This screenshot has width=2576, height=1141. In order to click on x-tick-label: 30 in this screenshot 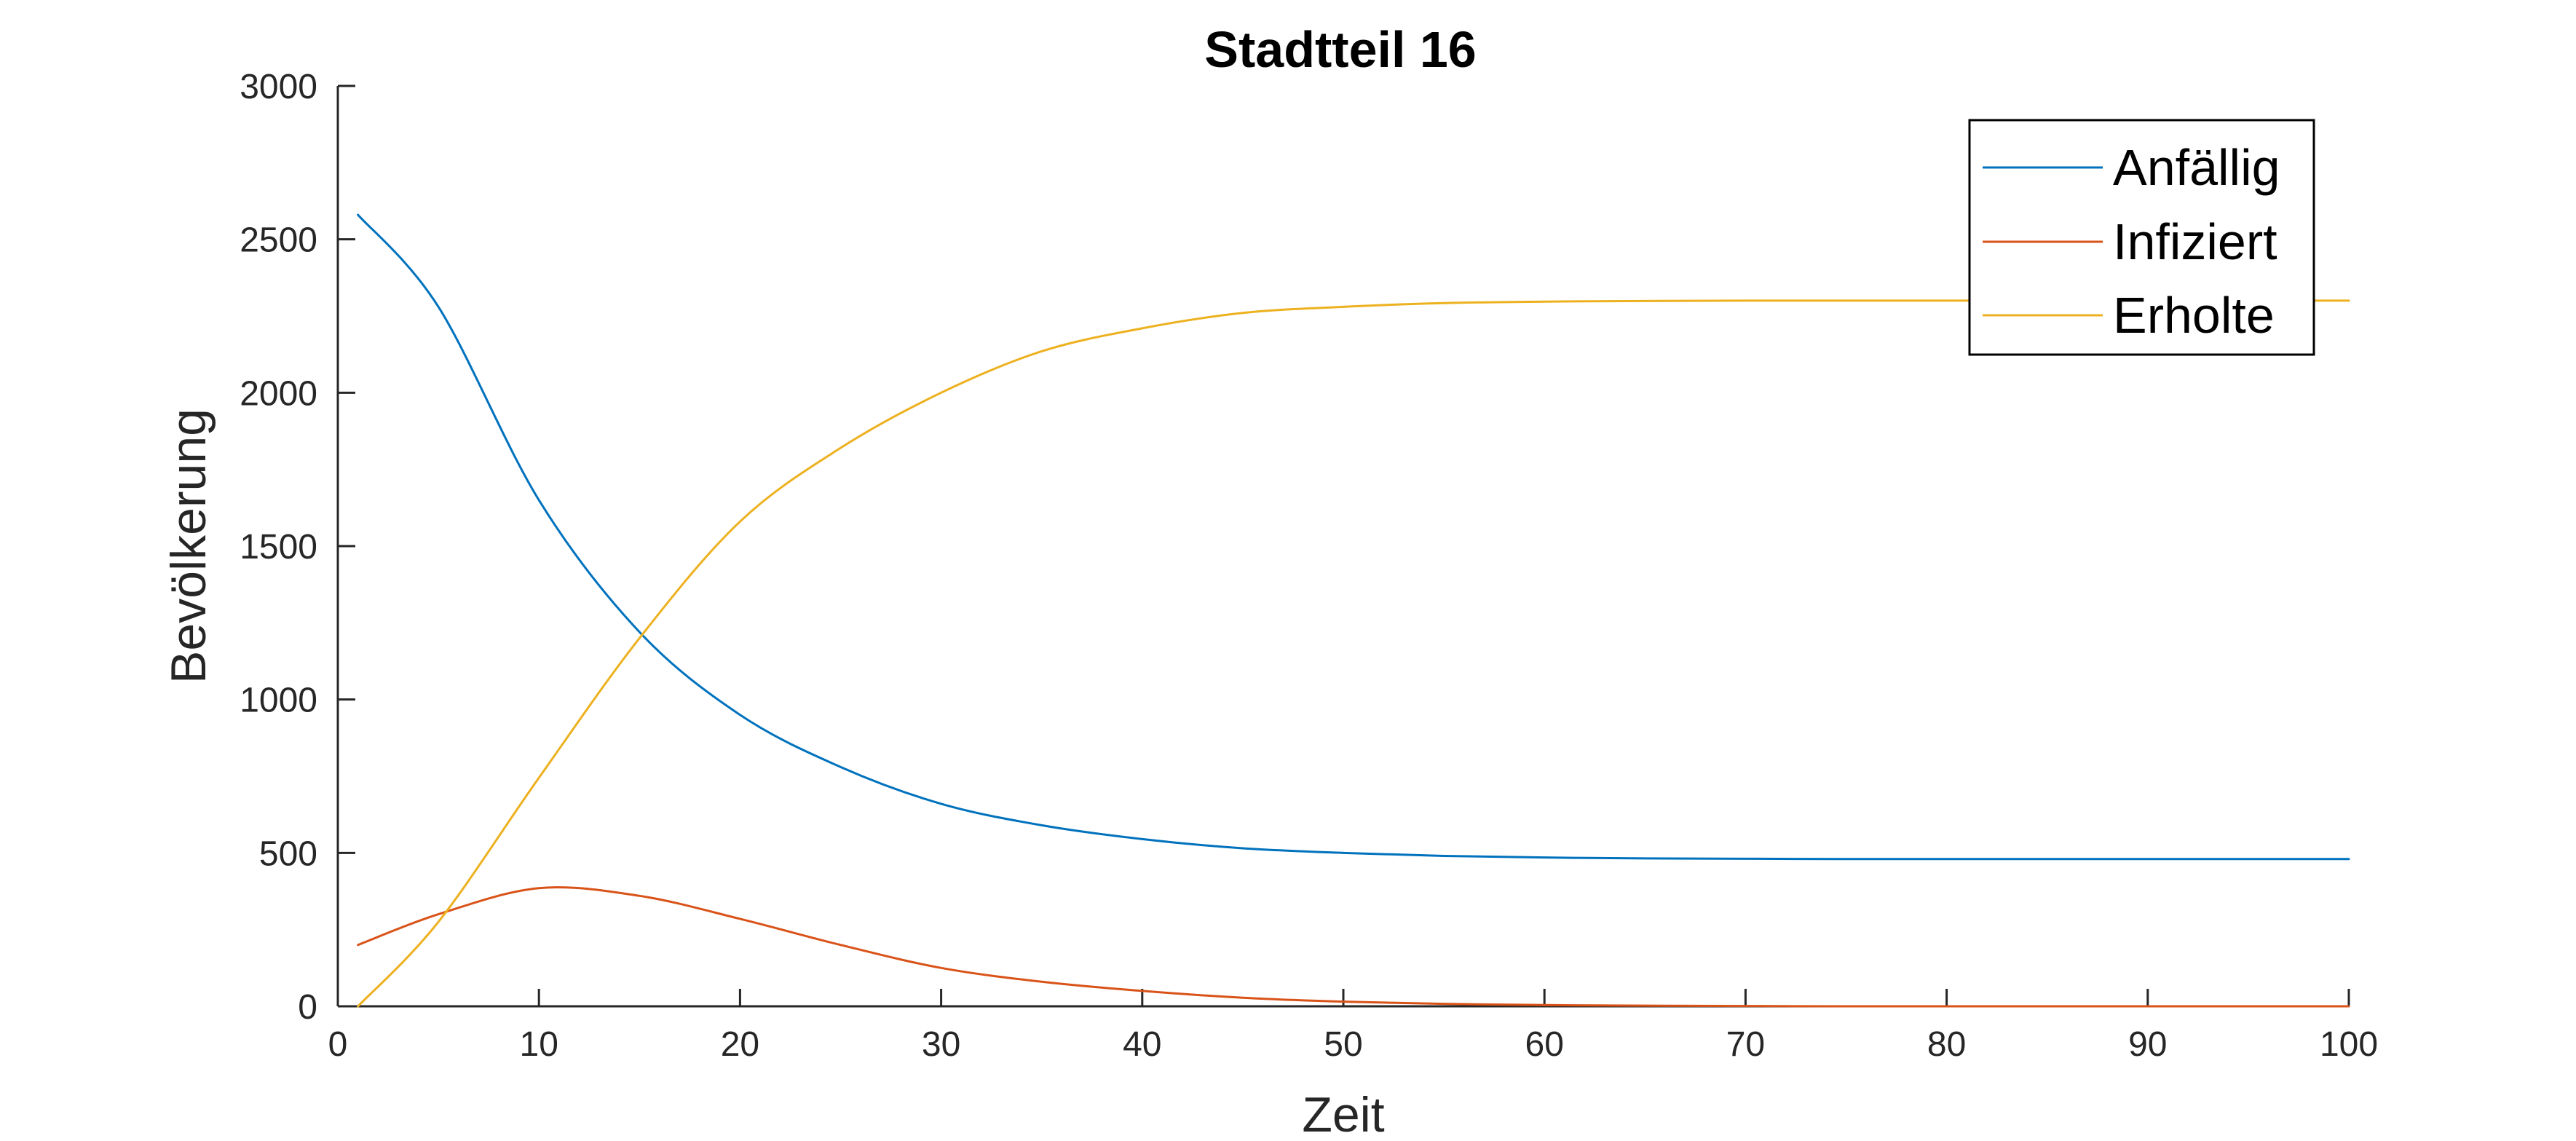, I will do `click(941, 1044)`.